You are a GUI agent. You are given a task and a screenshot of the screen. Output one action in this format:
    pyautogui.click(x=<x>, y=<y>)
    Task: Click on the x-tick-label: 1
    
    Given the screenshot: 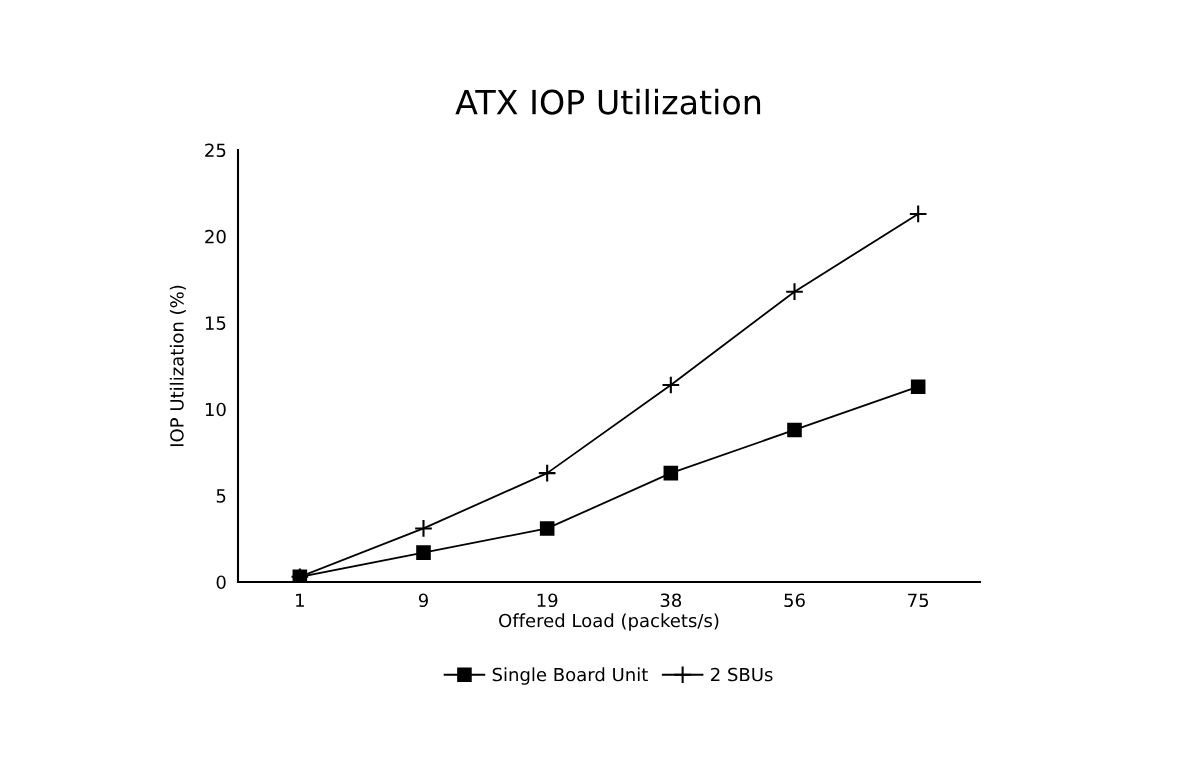 What is the action you would take?
    pyautogui.click(x=300, y=600)
    